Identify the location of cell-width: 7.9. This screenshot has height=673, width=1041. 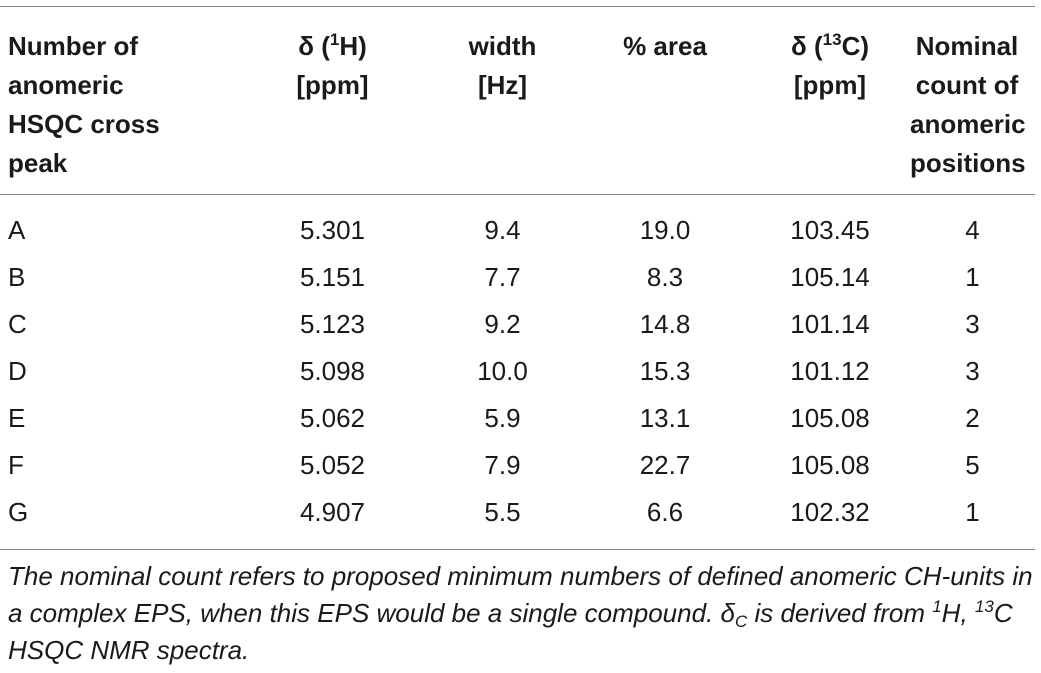
(502, 465).